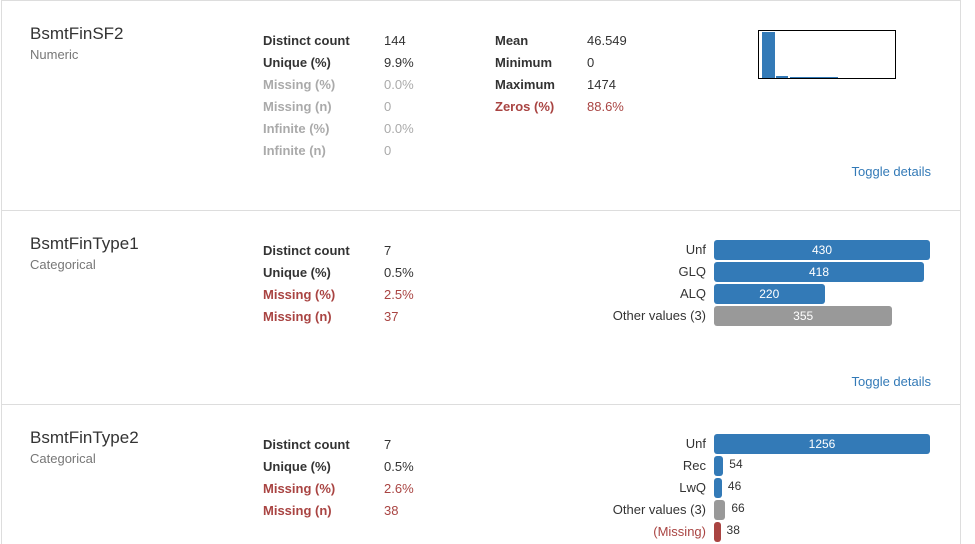  Describe the element at coordinates (77, 33) in the screenshot. I see `variable-name: BsmtFinSF2` at that location.